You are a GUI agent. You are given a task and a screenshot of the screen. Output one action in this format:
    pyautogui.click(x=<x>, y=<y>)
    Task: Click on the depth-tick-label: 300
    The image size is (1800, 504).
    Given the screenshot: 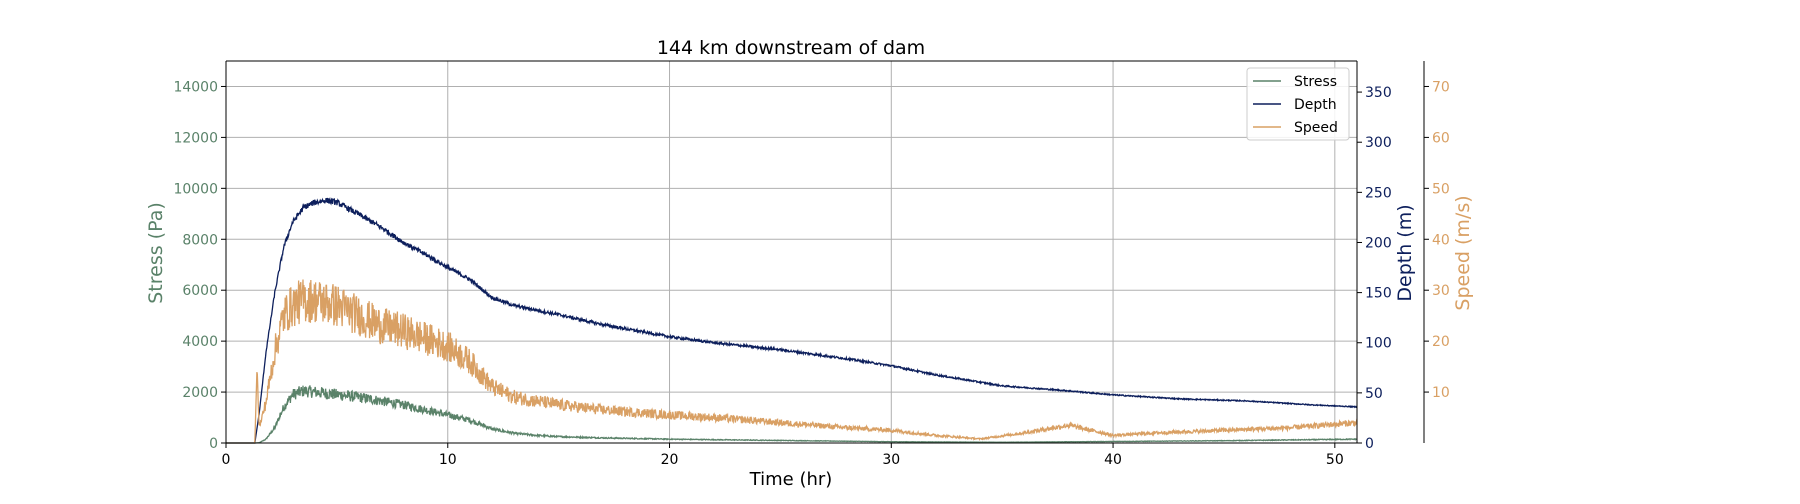 What is the action you would take?
    pyautogui.click(x=1378, y=143)
    